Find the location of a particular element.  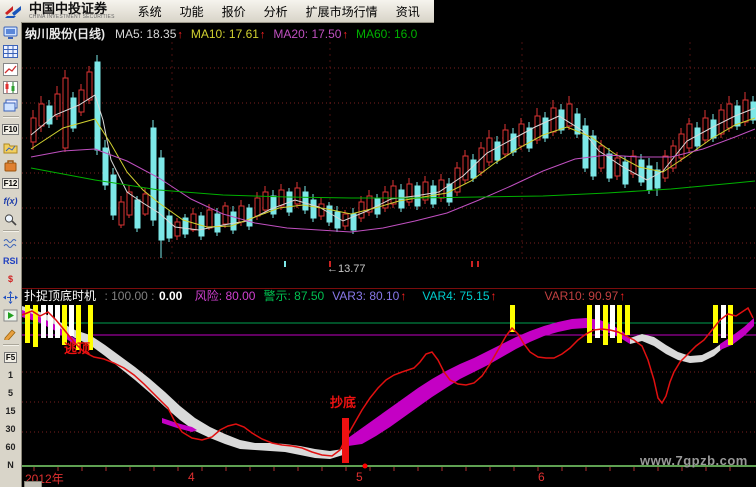

menu-item-news: 资讯 is located at coordinates (407, 11).